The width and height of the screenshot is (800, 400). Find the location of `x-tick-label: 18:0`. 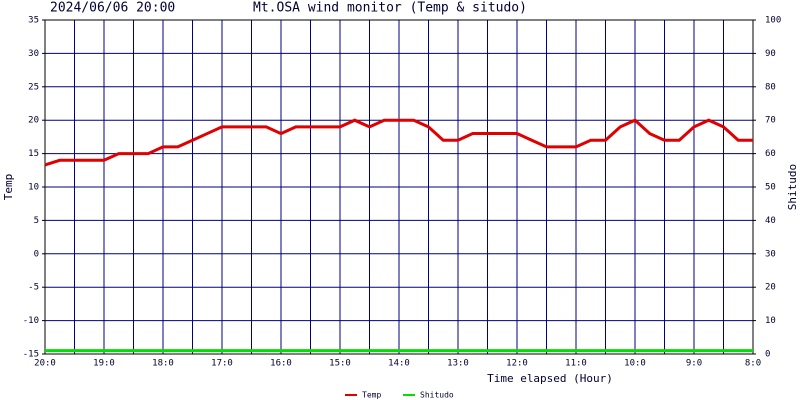

x-tick-label: 18:0 is located at coordinates (163, 364).